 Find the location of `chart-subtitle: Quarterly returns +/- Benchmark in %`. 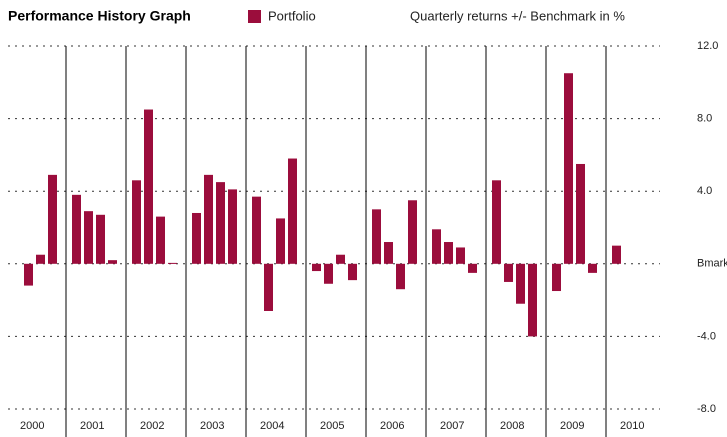

chart-subtitle: Quarterly returns +/- Benchmark in % is located at coordinates (517, 15).